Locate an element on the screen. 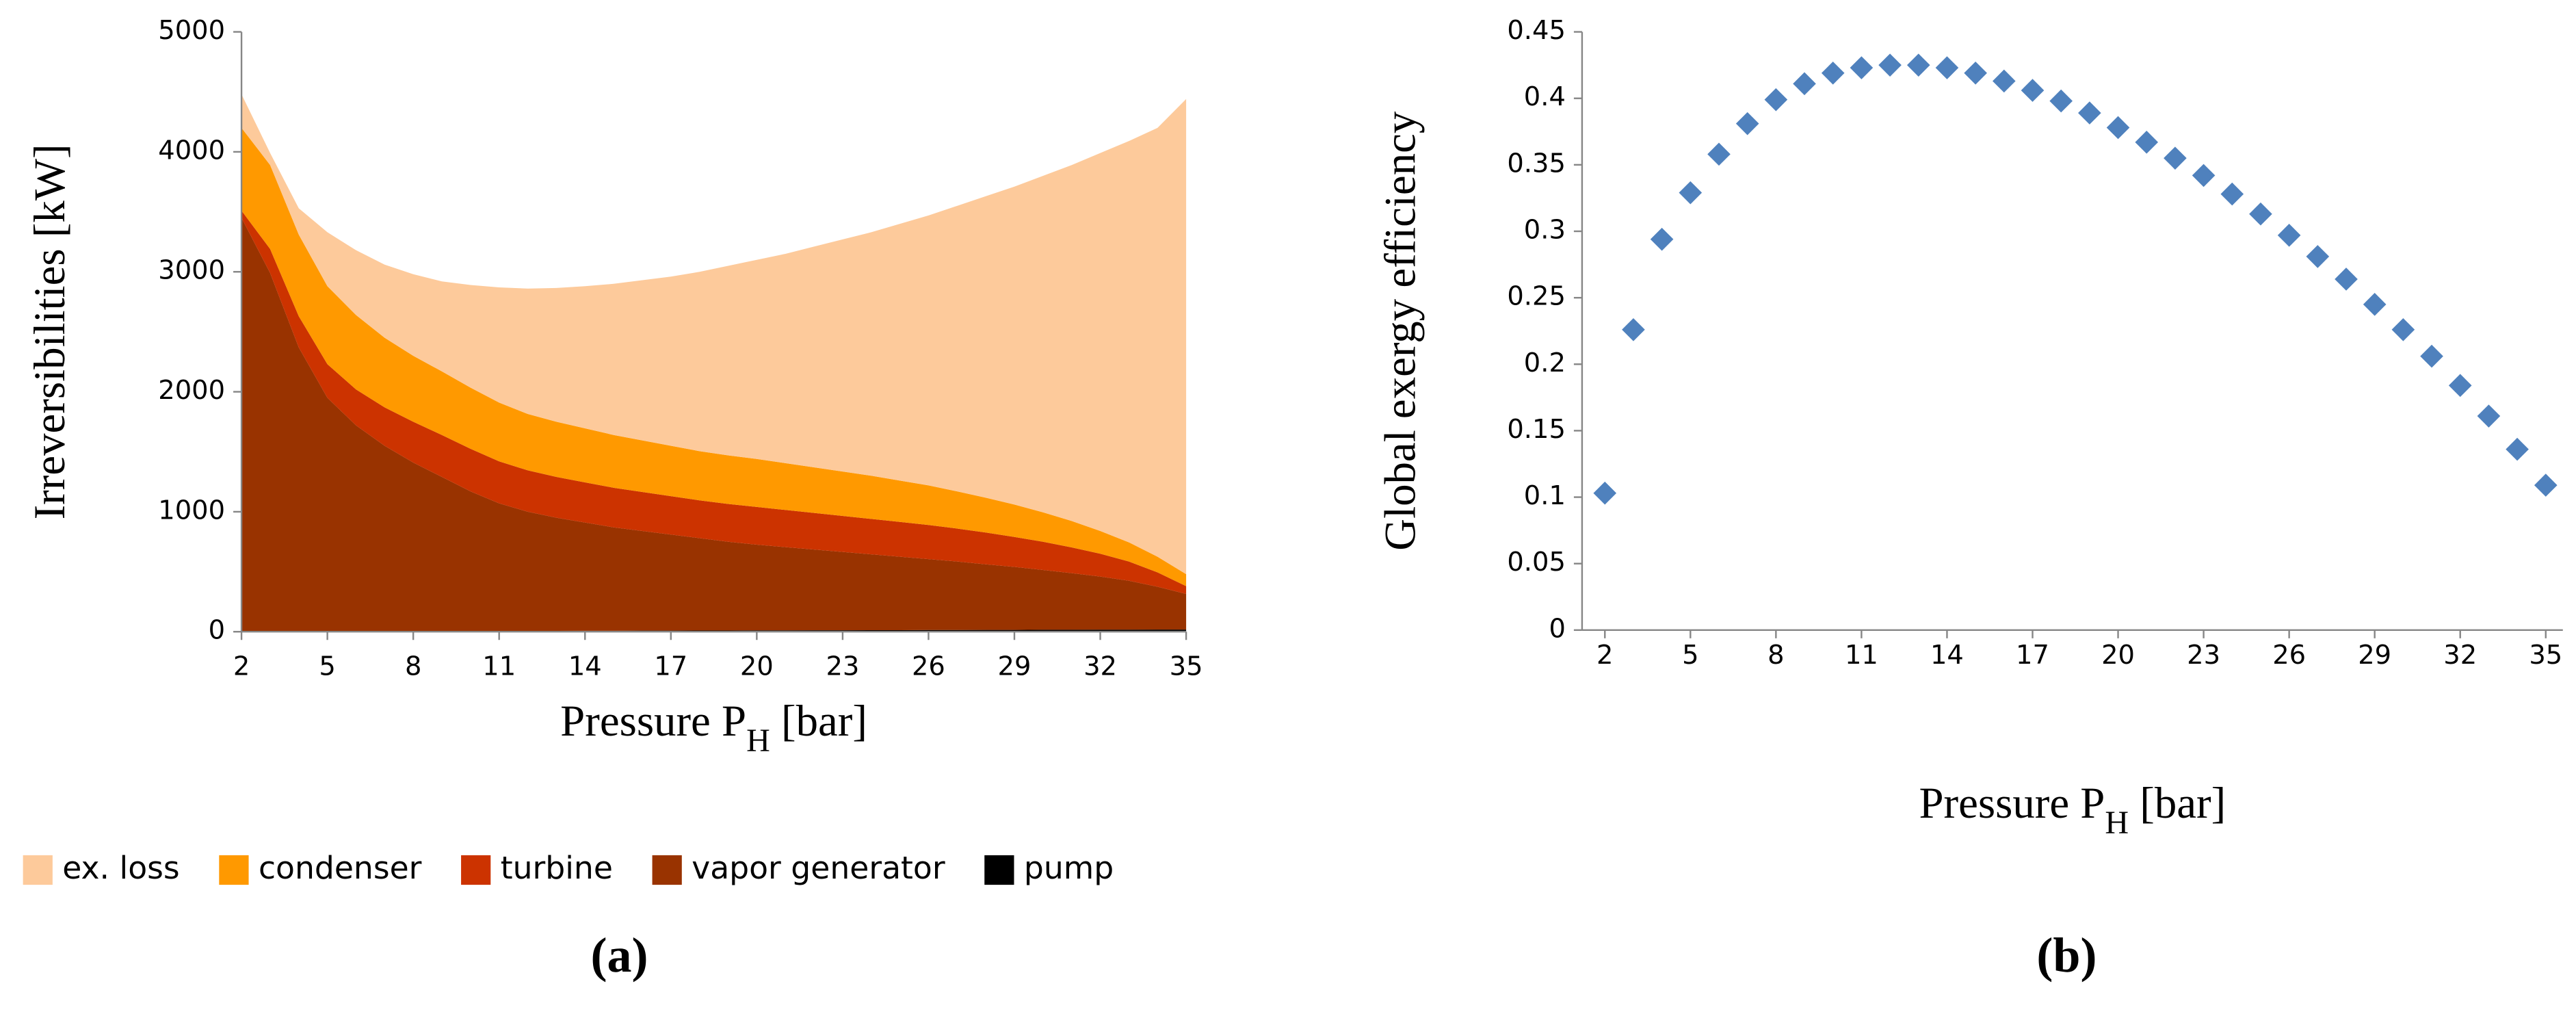 Image resolution: width=2576 pixels, height=1012 pixels. y-tick-label: 4000 is located at coordinates (191, 150).